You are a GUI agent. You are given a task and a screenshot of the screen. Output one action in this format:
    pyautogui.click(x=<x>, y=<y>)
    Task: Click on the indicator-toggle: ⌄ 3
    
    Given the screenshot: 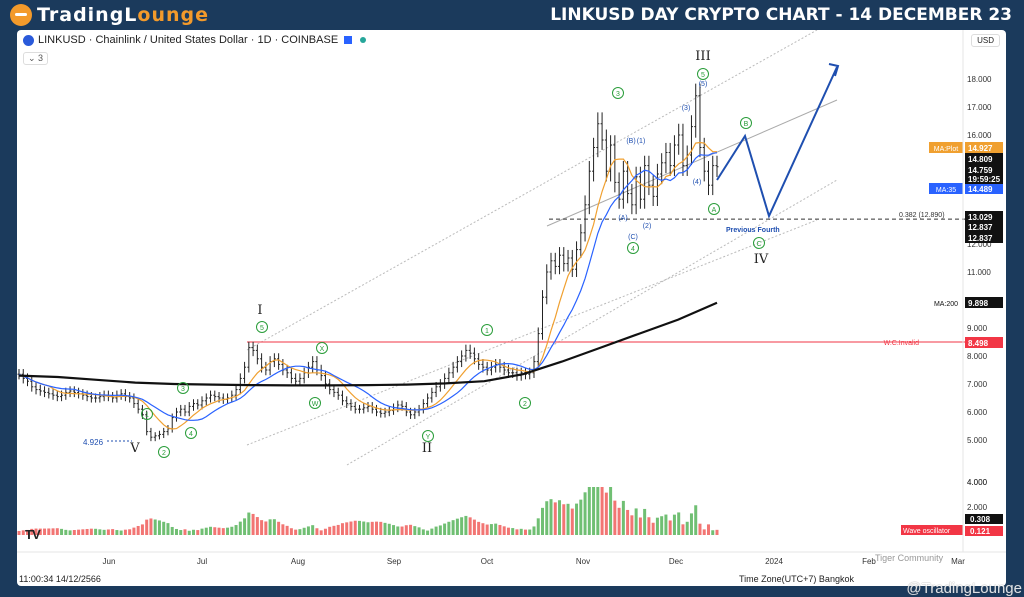 What is the action you would take?
    pyautogui.click(x=36, y=58)
    